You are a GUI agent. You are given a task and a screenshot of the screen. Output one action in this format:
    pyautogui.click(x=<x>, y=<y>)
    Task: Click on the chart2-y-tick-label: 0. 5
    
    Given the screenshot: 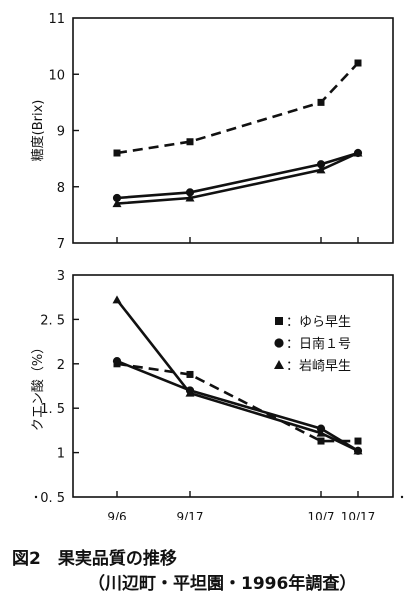 What is the action you would take?
    pyautogui.click(x=52, y=498)
    